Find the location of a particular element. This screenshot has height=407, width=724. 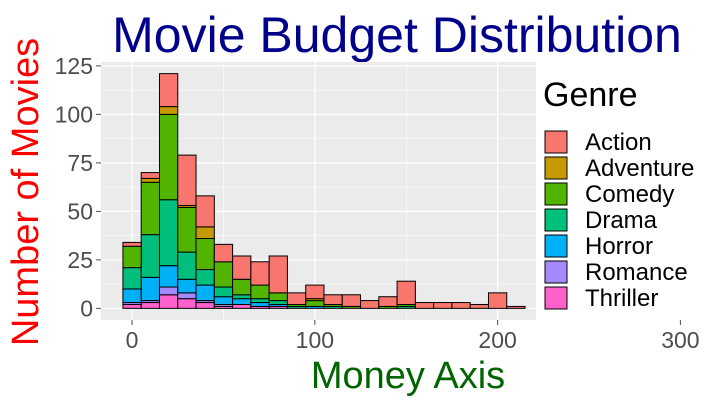

legend-label-horror: Horror is located at coordinates (619, 246).